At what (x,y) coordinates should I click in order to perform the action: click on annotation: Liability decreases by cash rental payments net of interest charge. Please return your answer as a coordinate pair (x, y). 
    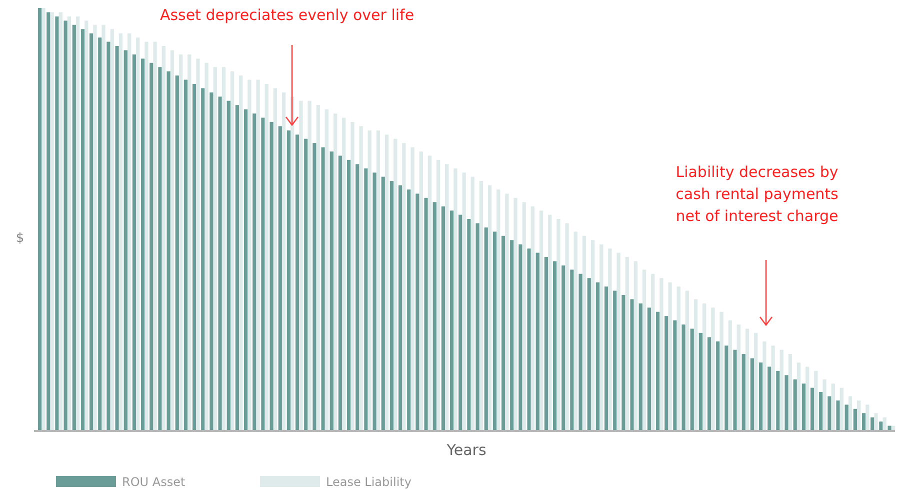
    Looking at the image, I should click on (757, 194).